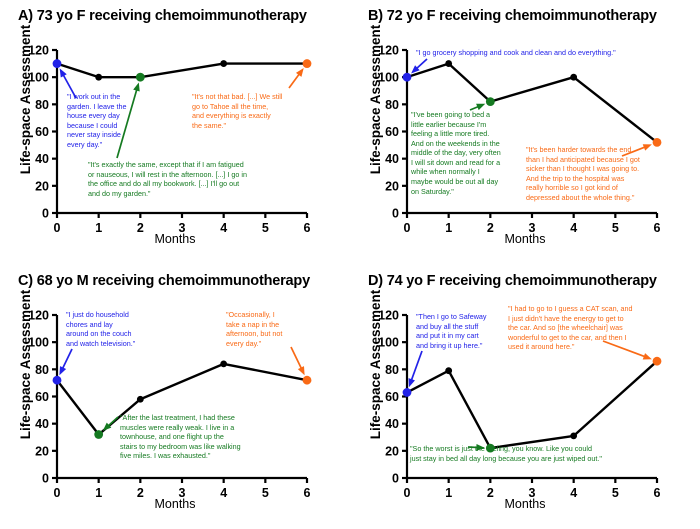 This screenshot has height=529, width=700. Describe the element at coordinates (162, 16) in the screenshot. I see `panel-a-title: A) 73 yo F receiving chemoimmunotherapy` at that location.